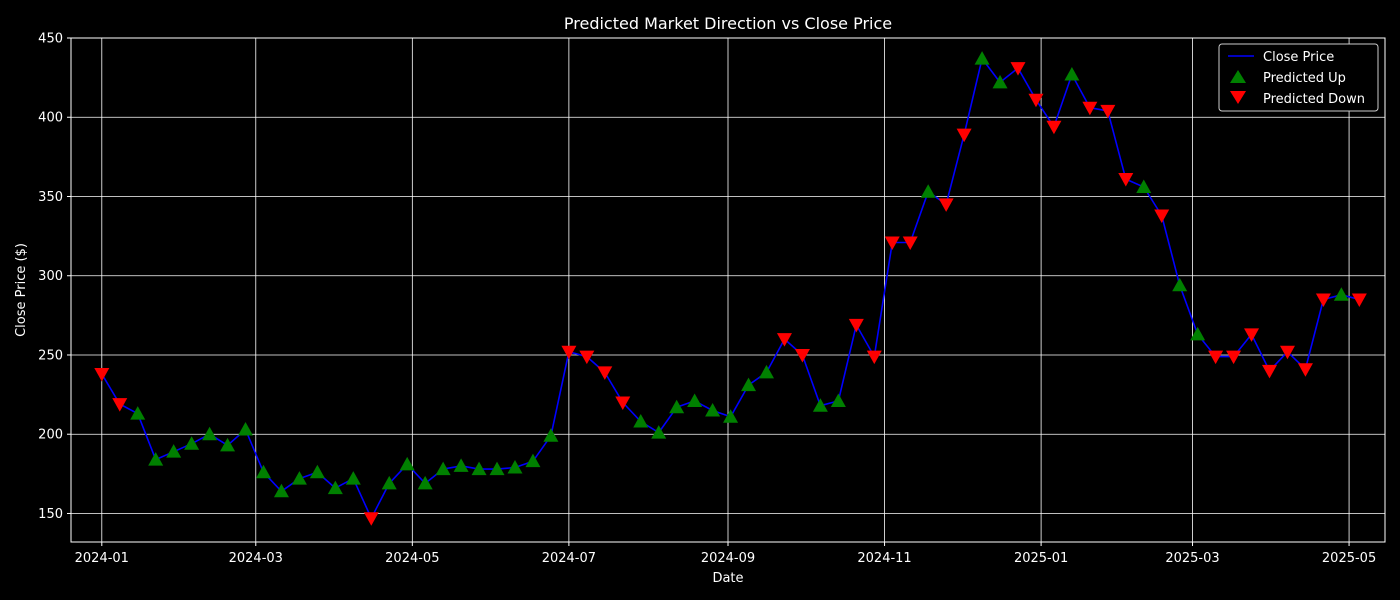  Describe the element at coordinates (1238, 76) in the screenshot. I see `legend-up-triangle-icon` at that location.